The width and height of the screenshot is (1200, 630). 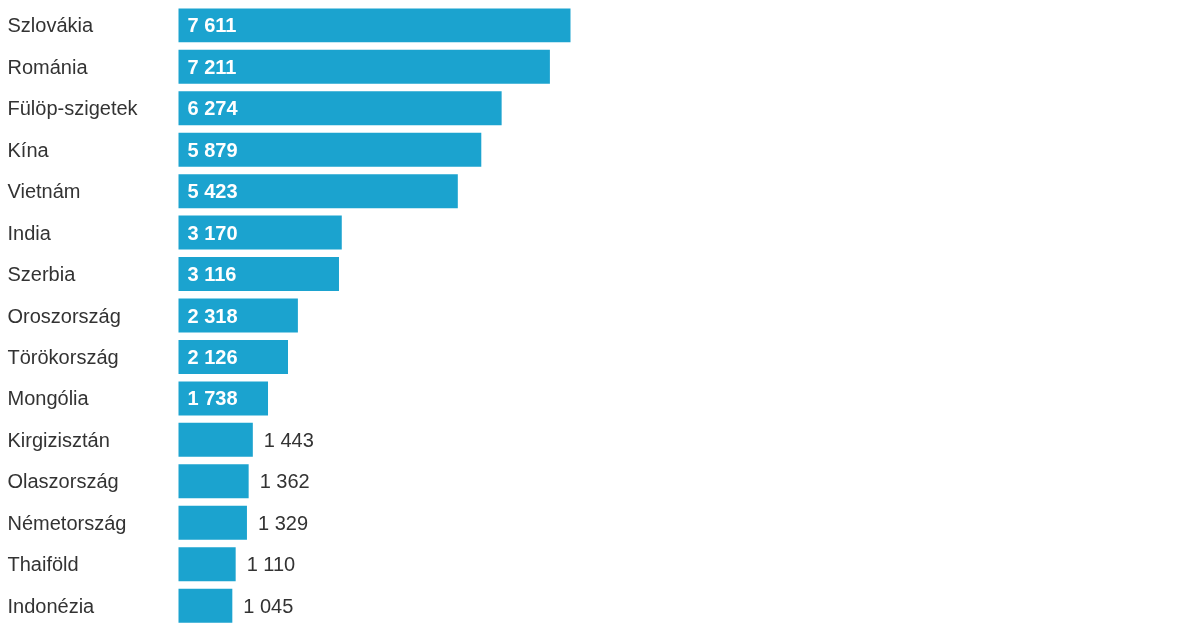 I want to click on y-tick-label: Kirgizisztán, so click(x=58, y=439).